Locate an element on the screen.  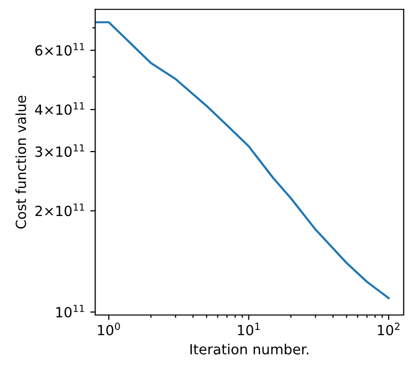
y-tick-label: 2×10$^{11}$ is located at coordinates (59, 210).